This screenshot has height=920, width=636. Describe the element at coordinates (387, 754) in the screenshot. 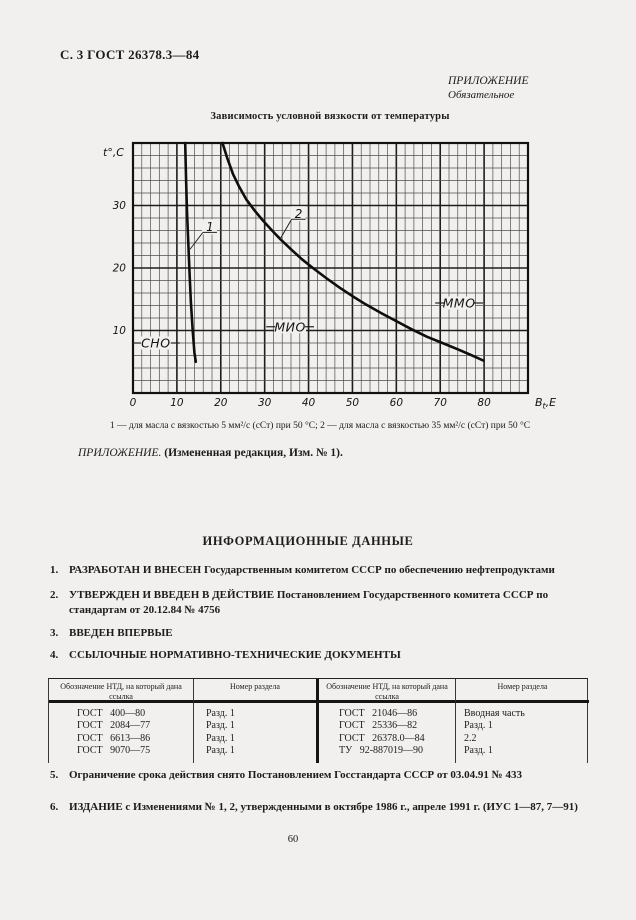

I see `table-cell: ТУ 92-887019—90` at that location.